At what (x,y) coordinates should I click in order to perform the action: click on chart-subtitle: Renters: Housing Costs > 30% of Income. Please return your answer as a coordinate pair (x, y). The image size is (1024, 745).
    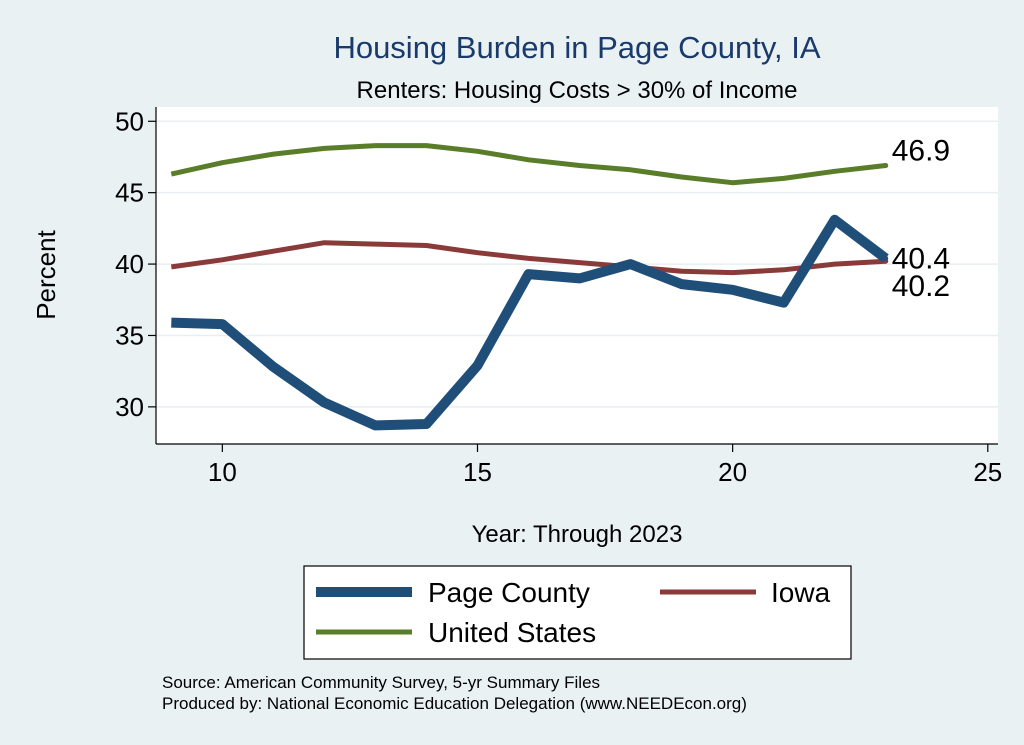
    Looking at the image, I should click on (577, 90).